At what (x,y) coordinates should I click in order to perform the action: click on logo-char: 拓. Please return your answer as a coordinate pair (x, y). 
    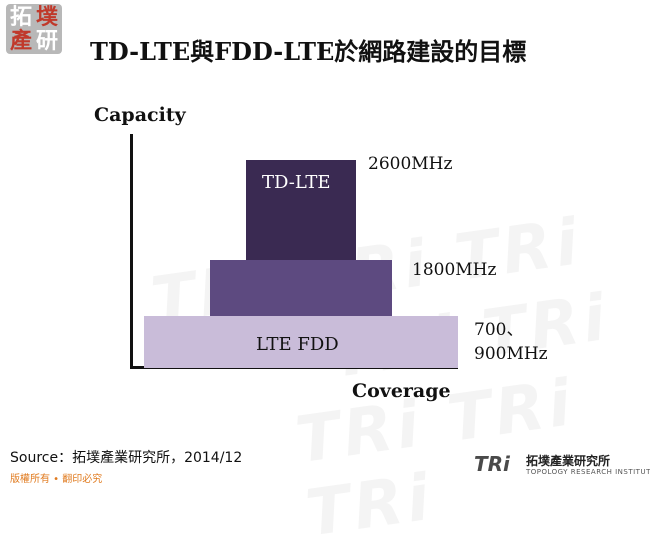
    Looking at the image, I should click on (21, 17).